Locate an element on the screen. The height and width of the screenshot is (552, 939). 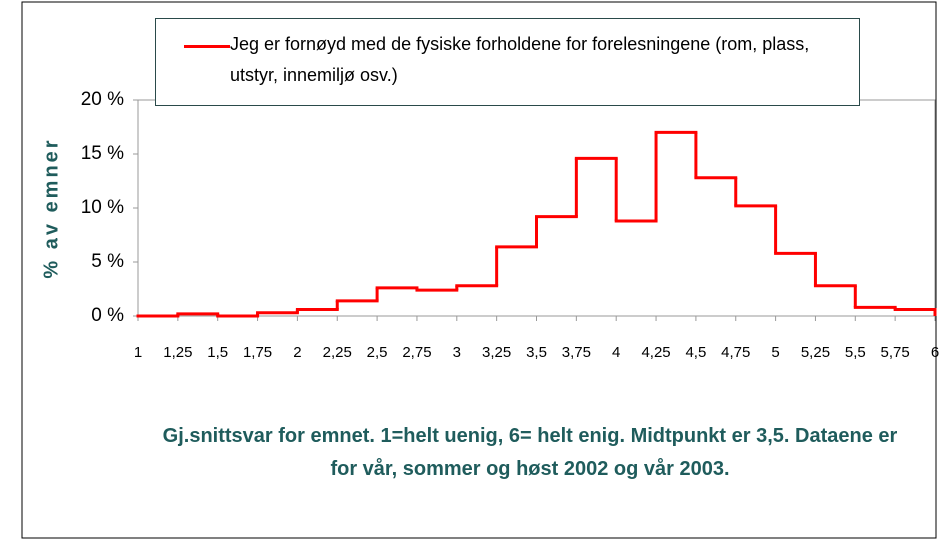
x-tick-label: 6 is located at coordinates (935, 352).